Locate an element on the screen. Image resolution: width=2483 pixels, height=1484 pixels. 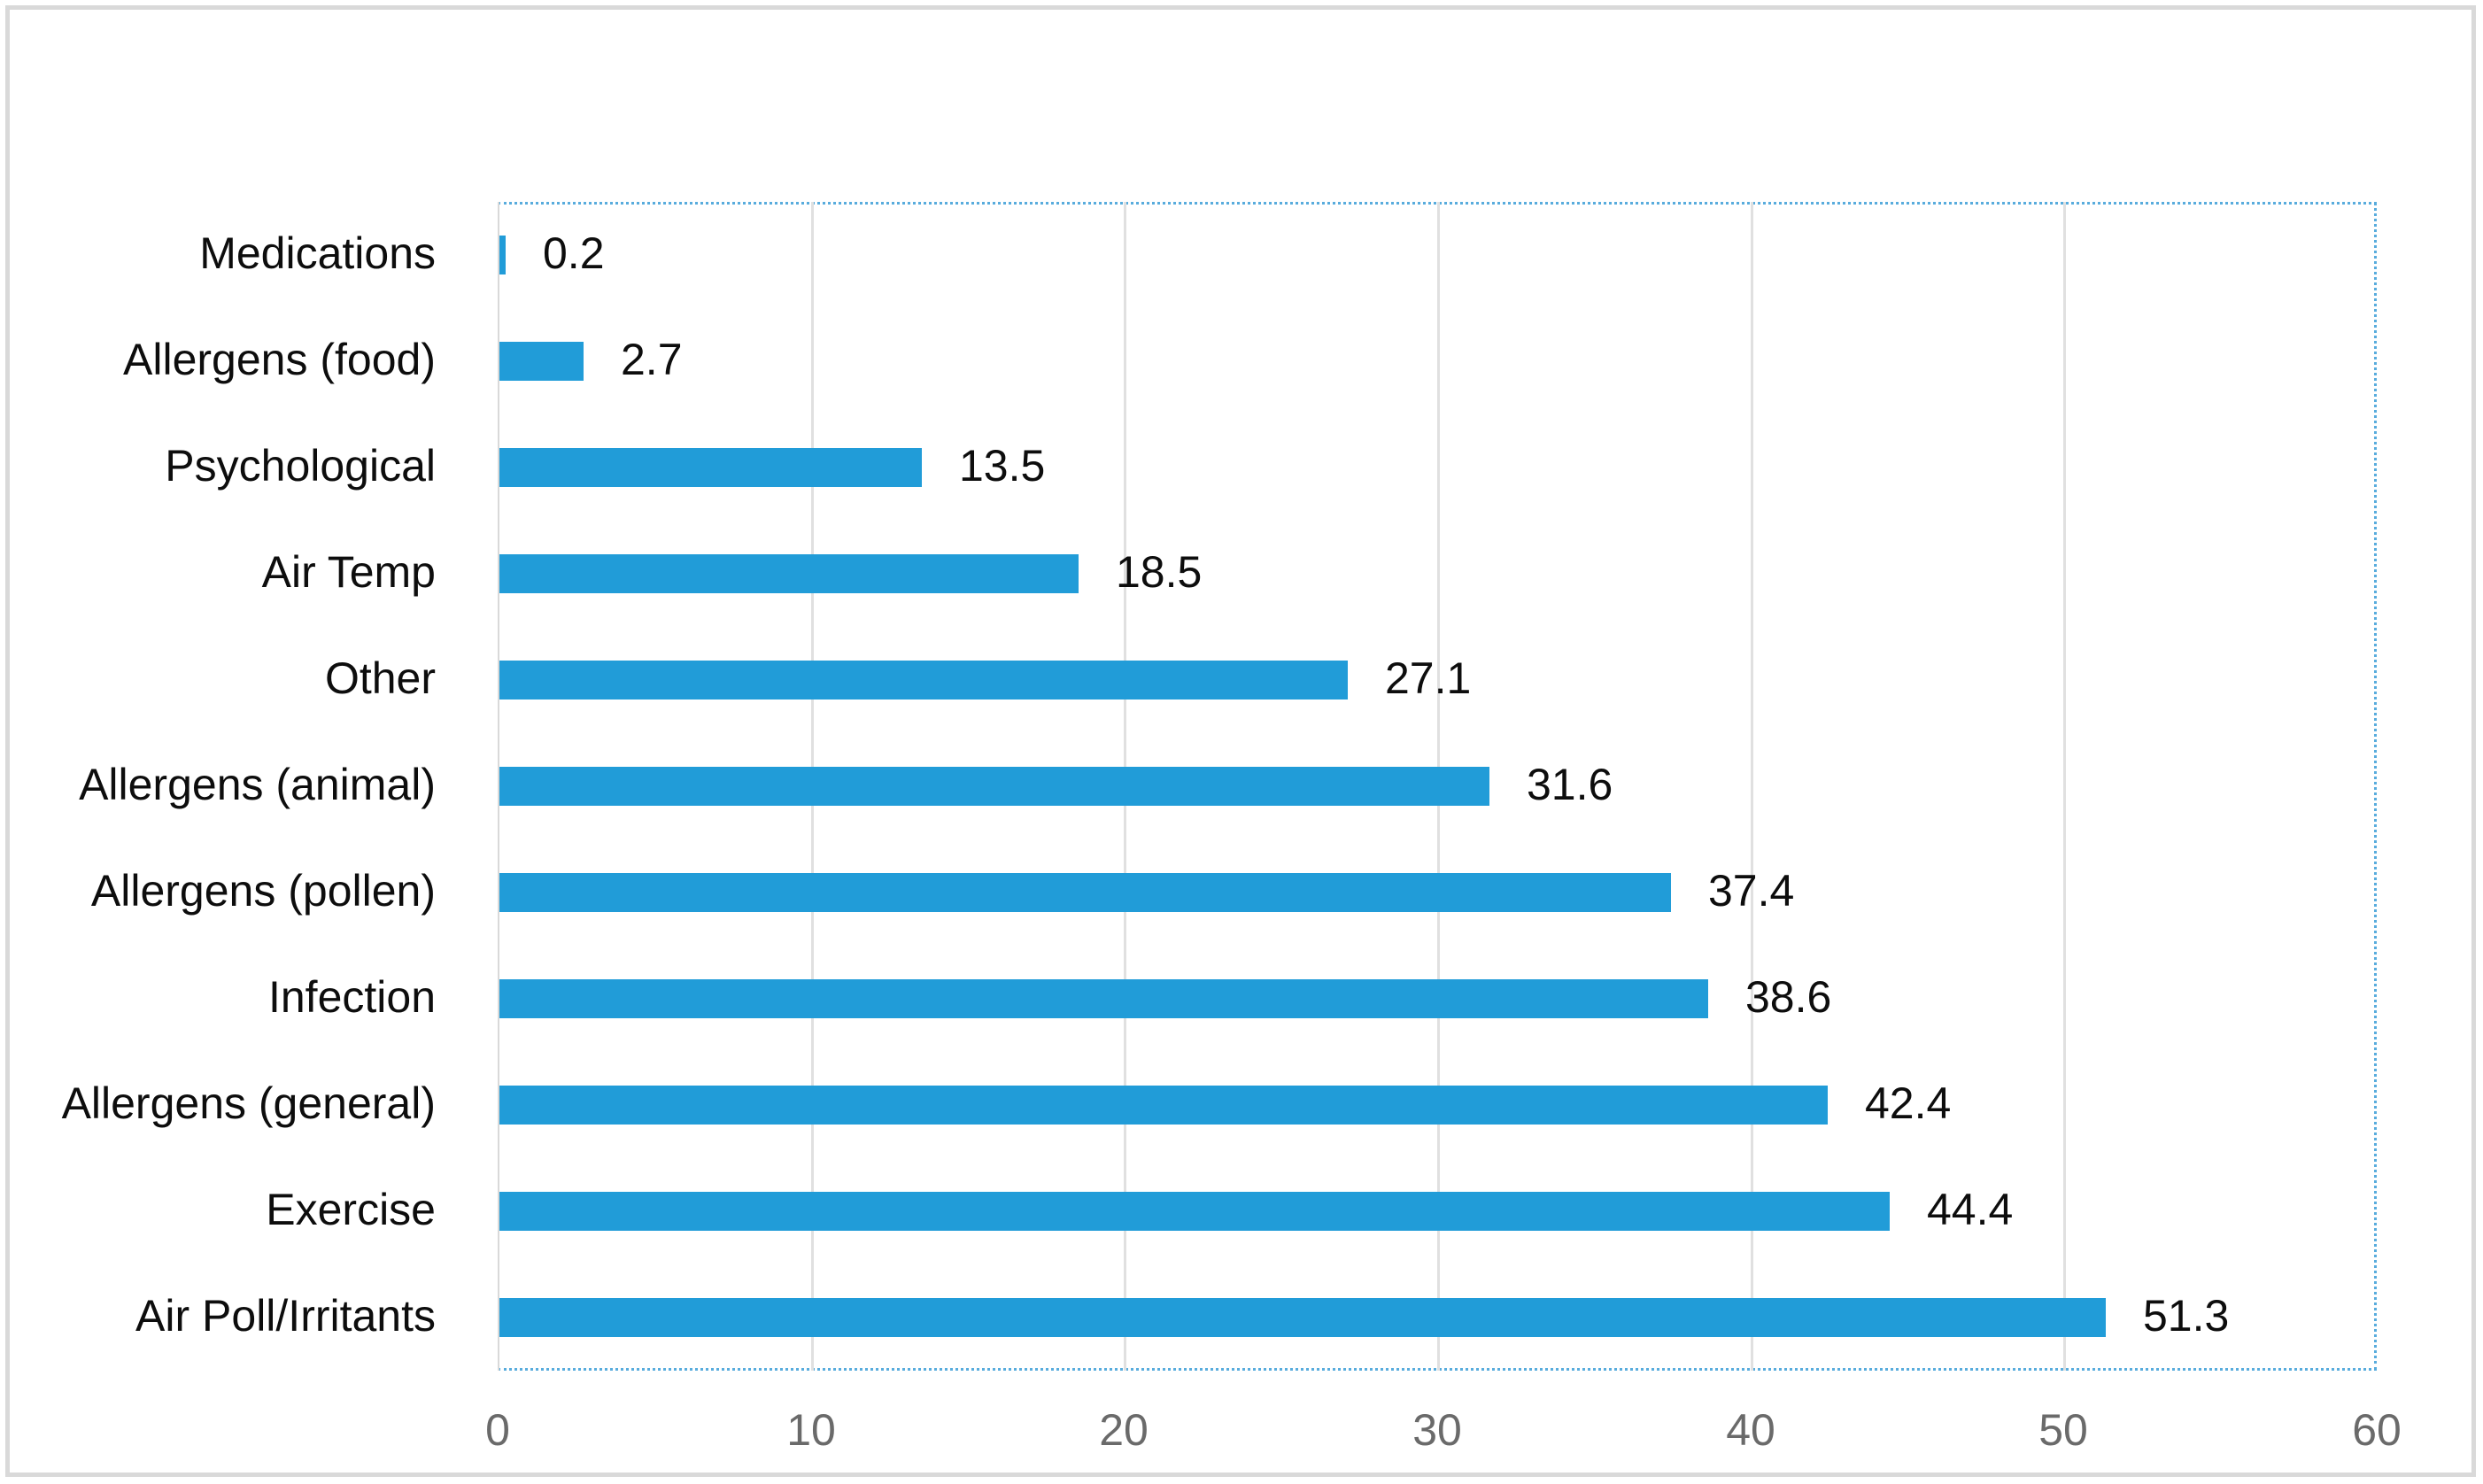
bar-psychological is located at coordinates (710, 467).